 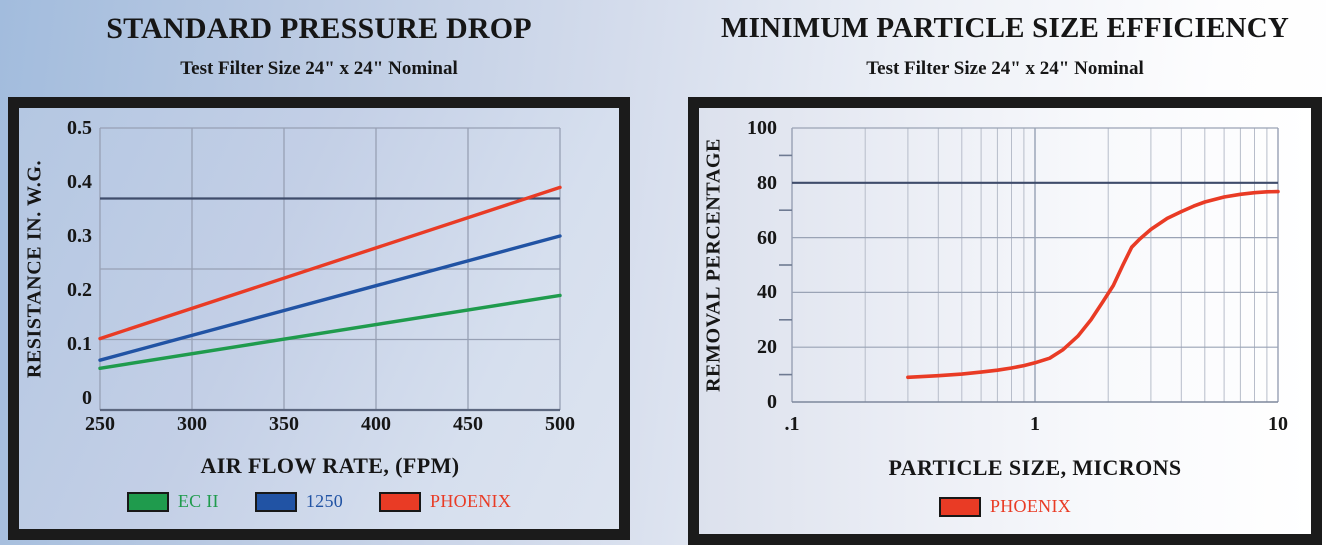 What do you see at coordinates (192, 424) in the screenshot?
I see `x-tick-label: 300` at bounding box center [192, 424].